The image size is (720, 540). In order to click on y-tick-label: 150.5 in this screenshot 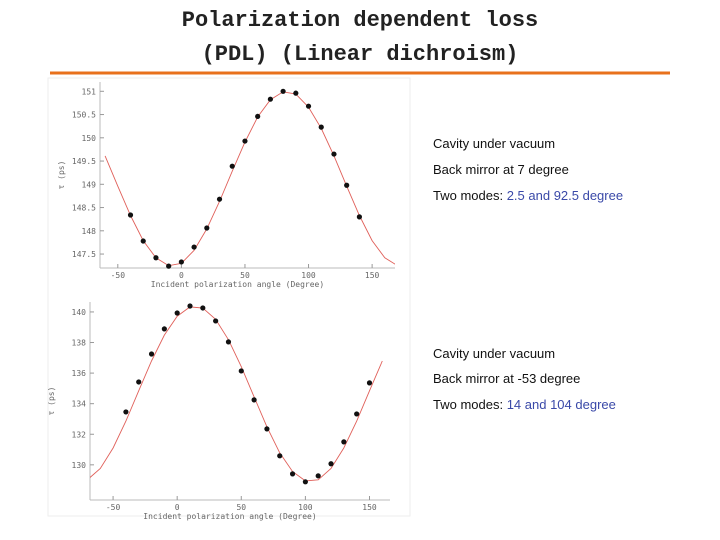, I will do `click(84, 115)`.